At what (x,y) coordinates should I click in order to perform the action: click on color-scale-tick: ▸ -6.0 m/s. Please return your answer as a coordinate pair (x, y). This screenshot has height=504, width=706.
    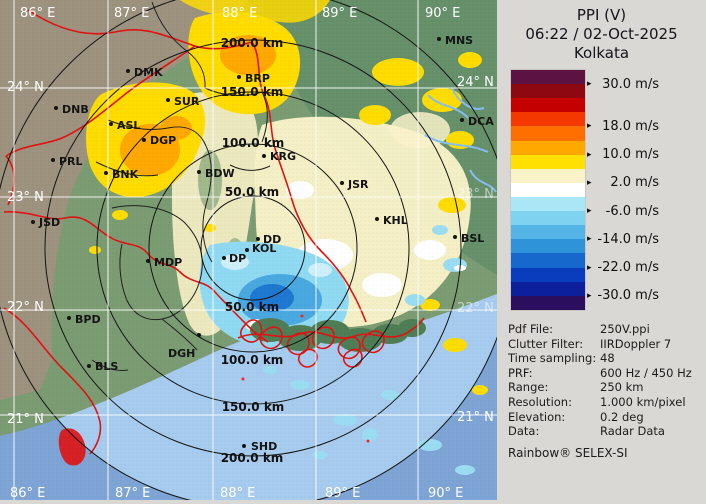
    Looking at the image, I should click on (623, 211).